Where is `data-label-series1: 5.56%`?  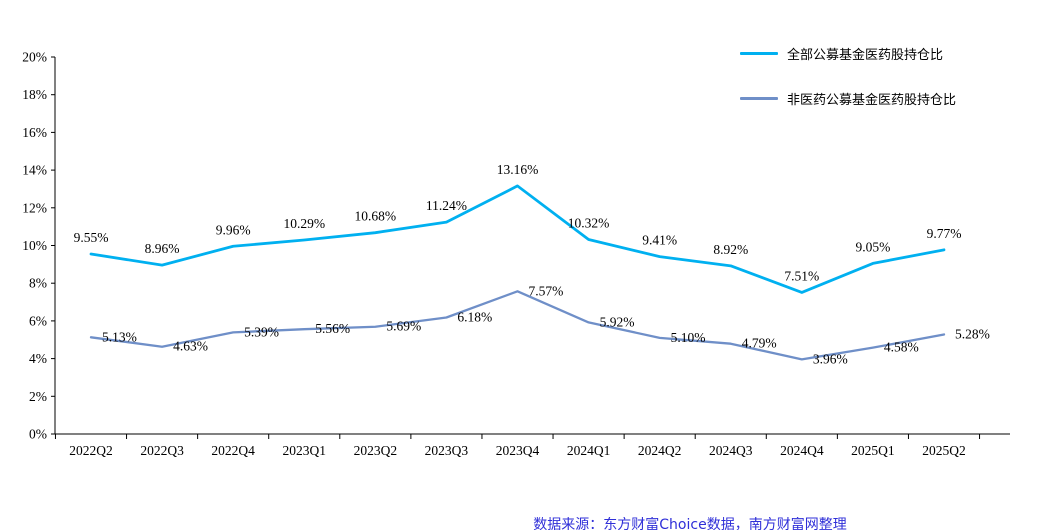
data-label-series1: 5.56% is located at coordinates (332, 328).